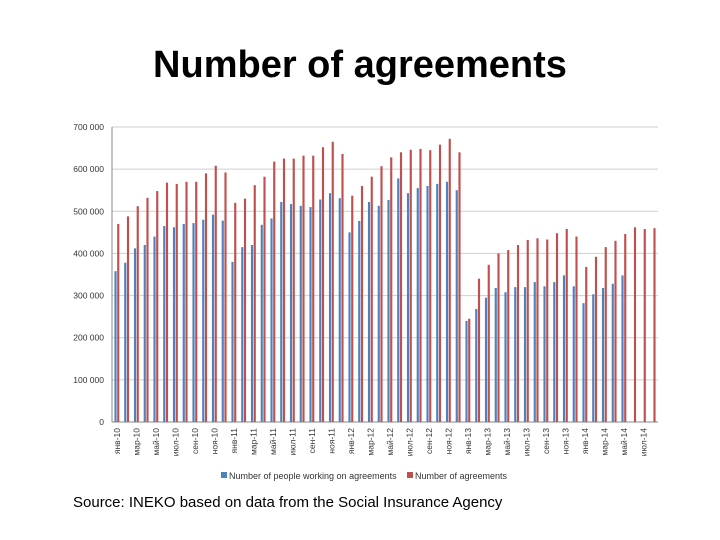  I want to click on x-tick-label: сен-11, so click(312, 441).